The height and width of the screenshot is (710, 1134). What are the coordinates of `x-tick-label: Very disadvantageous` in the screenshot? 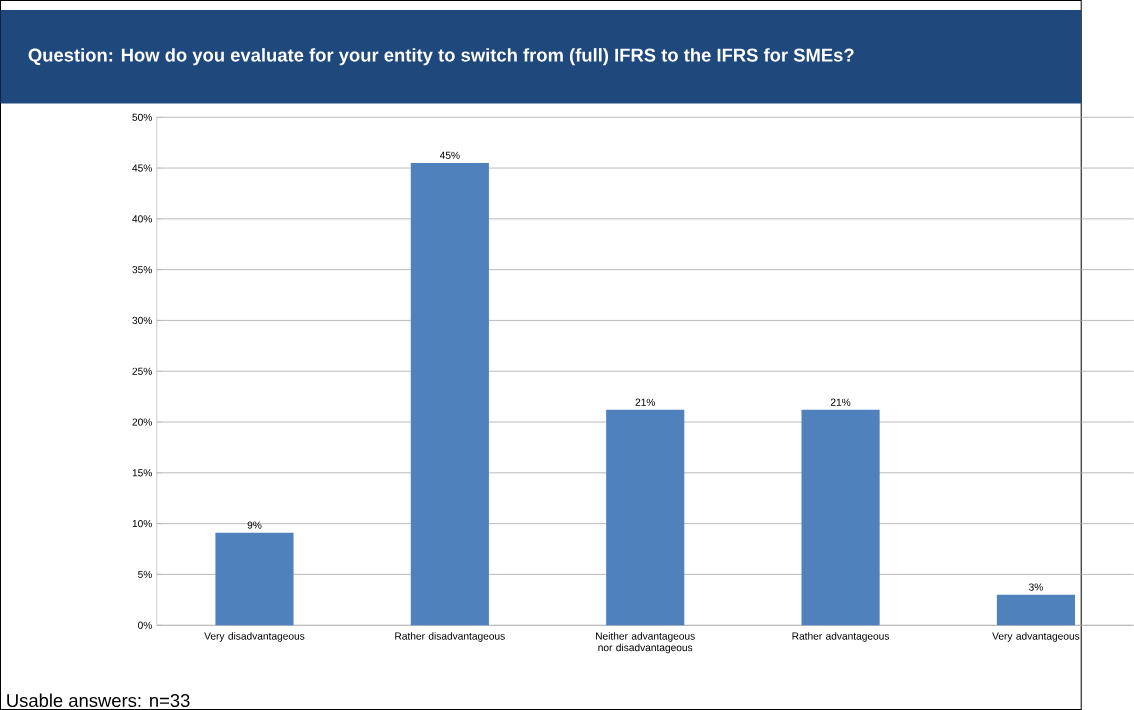 It's located at (254, 637).